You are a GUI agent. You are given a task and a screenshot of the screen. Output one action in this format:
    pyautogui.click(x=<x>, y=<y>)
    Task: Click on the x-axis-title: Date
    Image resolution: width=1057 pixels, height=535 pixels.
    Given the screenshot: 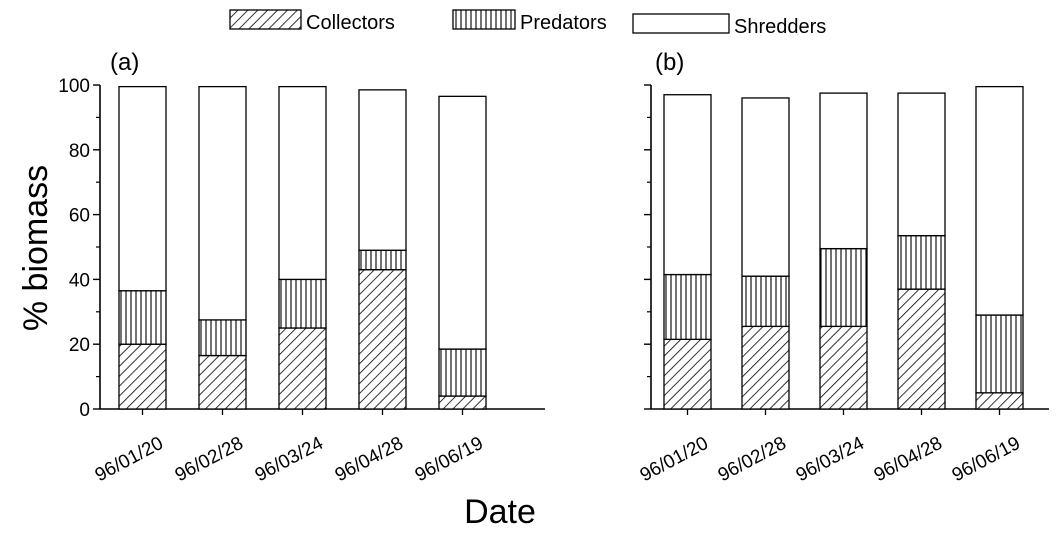 What is the action you would take?
    pyautogui.click(x=500, y=512)
    